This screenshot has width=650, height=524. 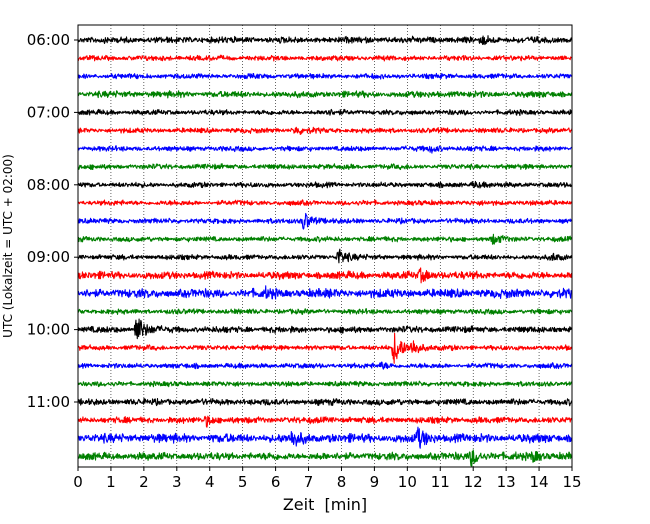 I want to click on y-tick-label: 09:00, so click(x=48, y=257).